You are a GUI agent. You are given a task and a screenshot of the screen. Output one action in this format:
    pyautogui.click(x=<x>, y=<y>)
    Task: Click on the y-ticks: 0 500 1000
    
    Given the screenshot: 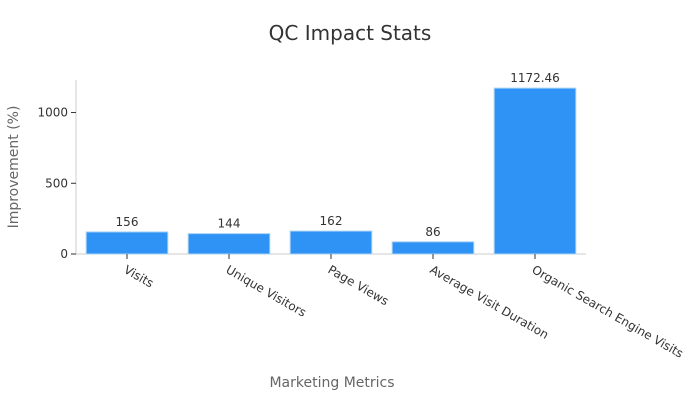 What is the action you would take?
    pyautogui.click(x=56, y=183)
    